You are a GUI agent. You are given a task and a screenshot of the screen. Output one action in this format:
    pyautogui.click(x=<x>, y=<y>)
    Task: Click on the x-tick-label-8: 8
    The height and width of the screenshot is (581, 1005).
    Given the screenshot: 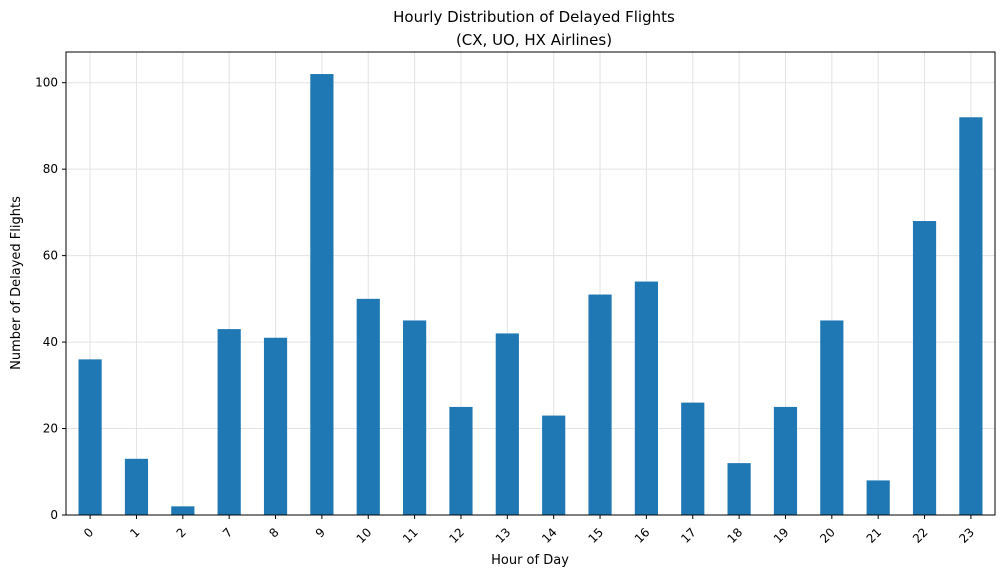 What is the action you would take?
    pyautogui.click(x=273, y=532)
    